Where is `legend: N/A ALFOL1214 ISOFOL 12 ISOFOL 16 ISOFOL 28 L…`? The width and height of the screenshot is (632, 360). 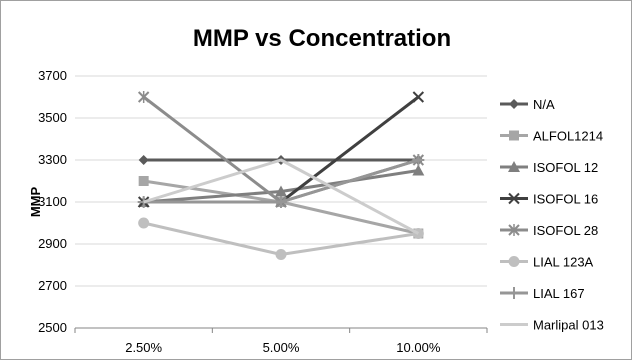
legend: N/A ALFOL1214 ISOFOL 12 ISOFOL 16 ISOFOL 28 L… is located at coordinates (552, 215).